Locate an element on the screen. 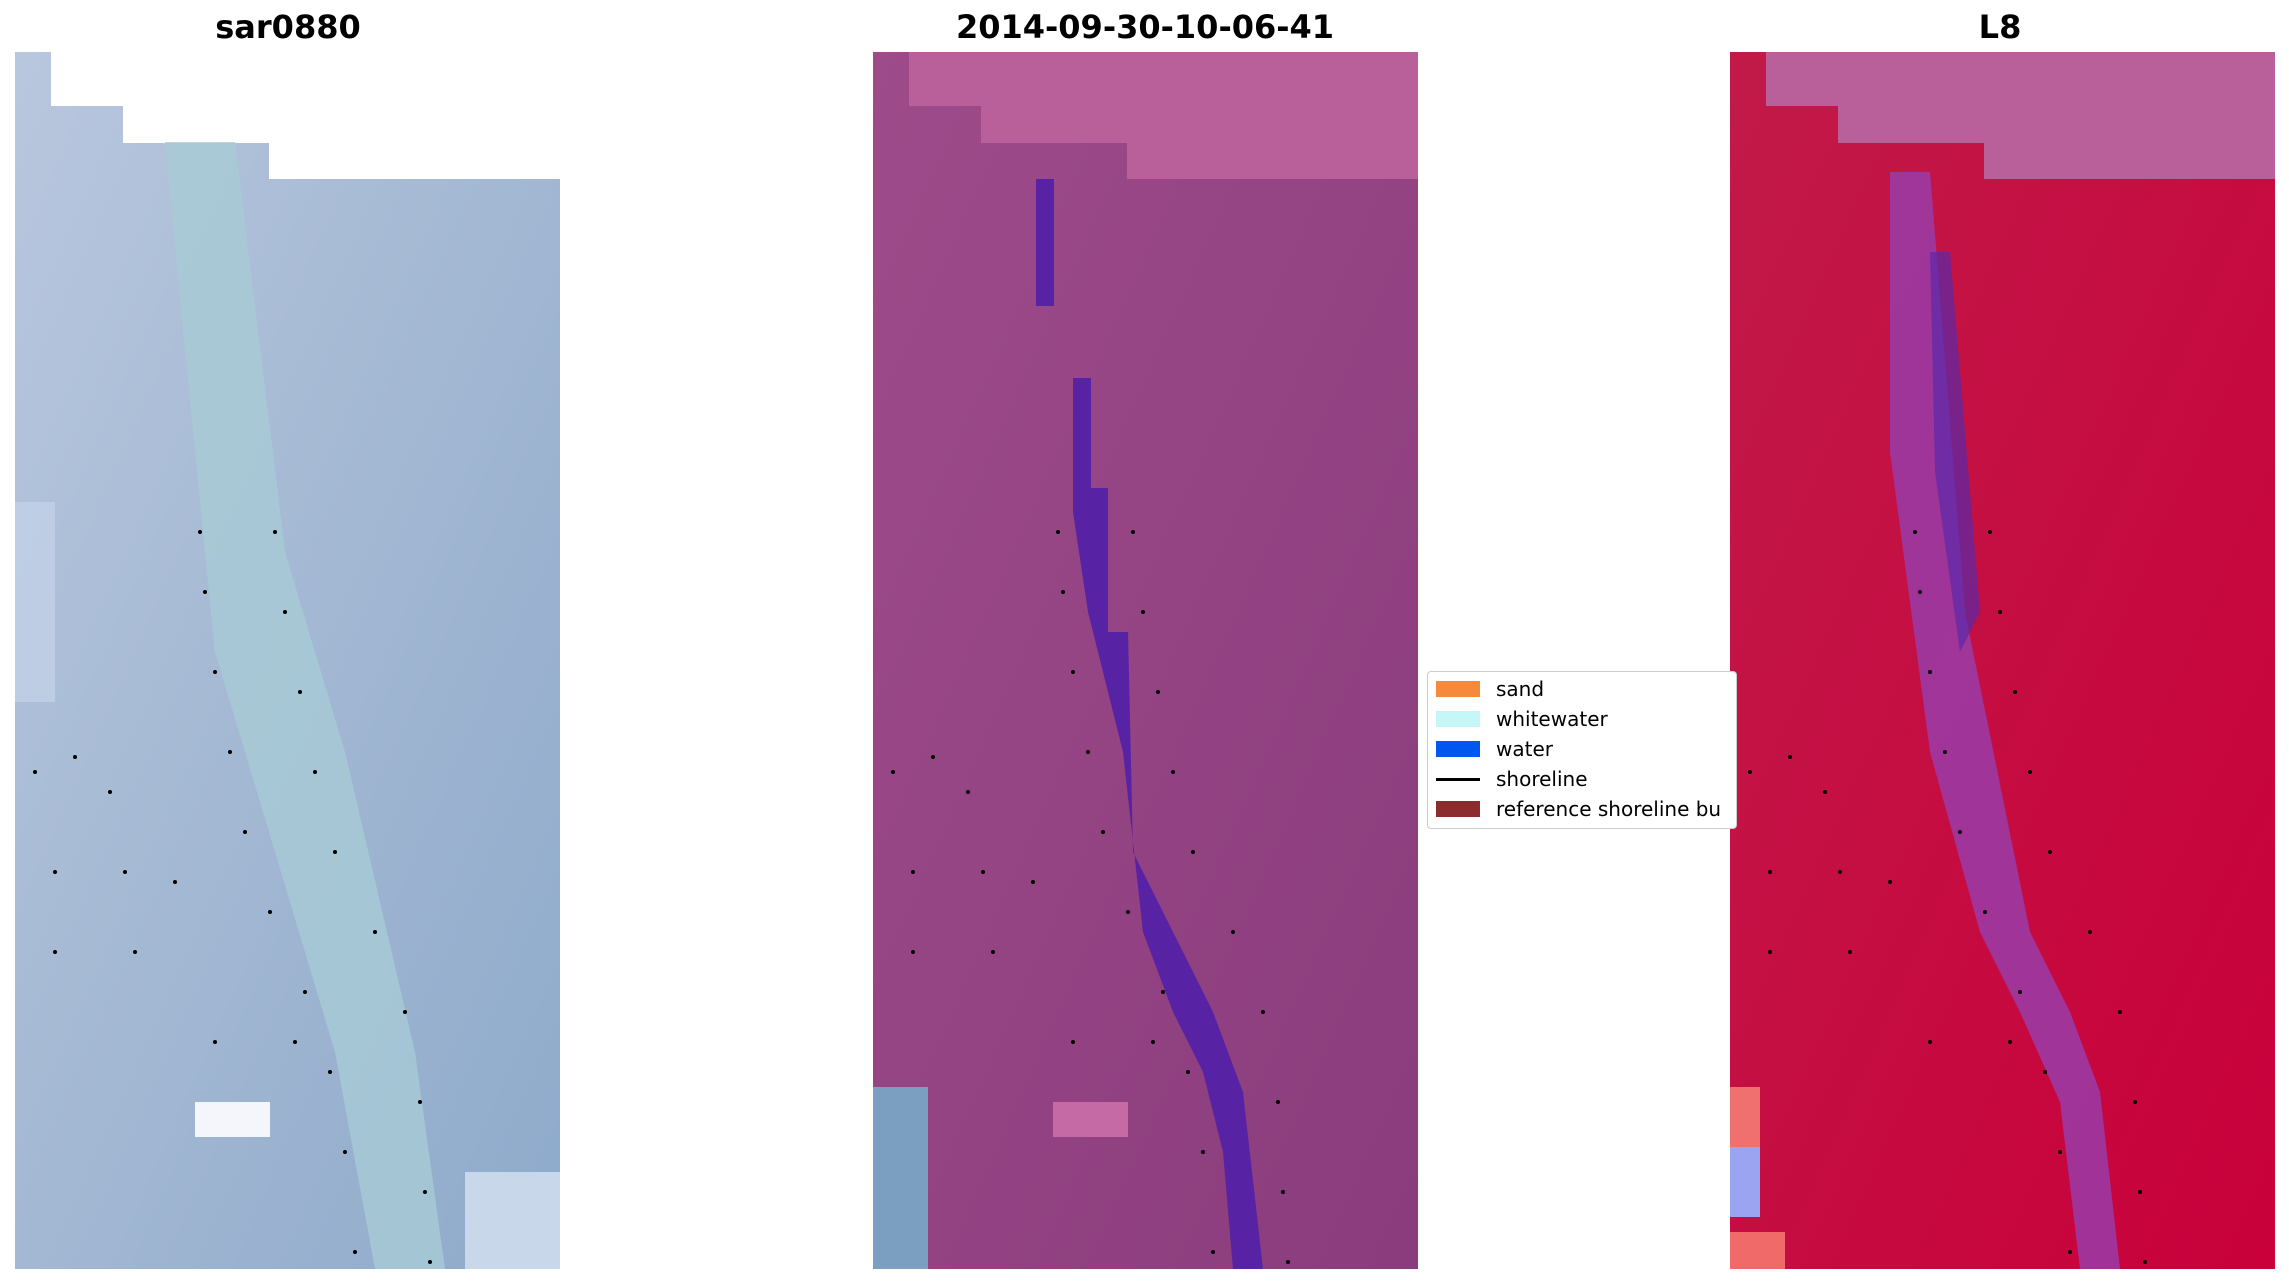 This screenshot has height=1283, width=2289. river-channel is located at coordinates (305, 705).